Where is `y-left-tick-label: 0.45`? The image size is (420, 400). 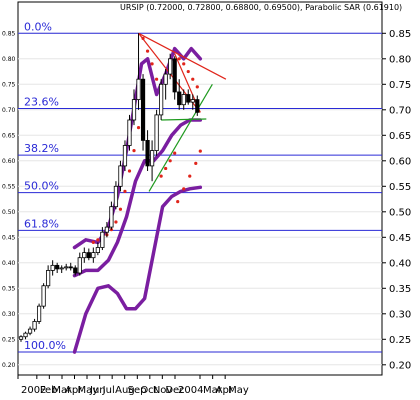
y-left-tick-label: 0.45 is located at coordinates (9, 237).